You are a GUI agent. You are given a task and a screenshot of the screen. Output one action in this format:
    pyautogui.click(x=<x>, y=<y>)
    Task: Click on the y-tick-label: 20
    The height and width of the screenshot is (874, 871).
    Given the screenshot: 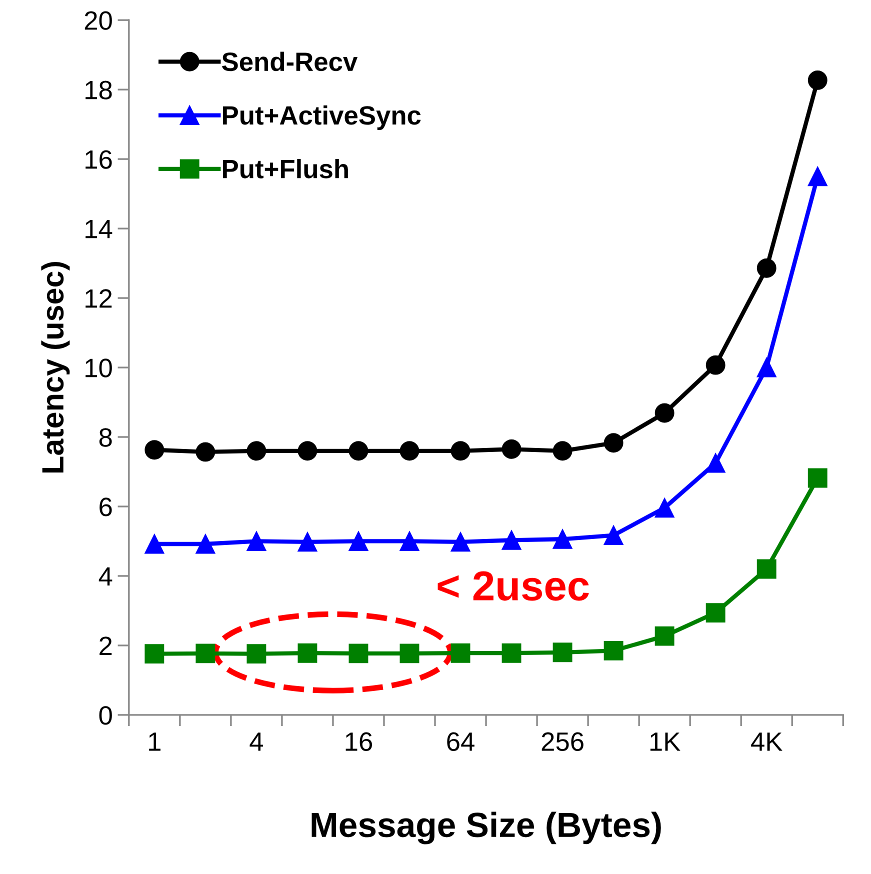 What is the action you would take?
    pyautogui.click(x=98, y=20)
    